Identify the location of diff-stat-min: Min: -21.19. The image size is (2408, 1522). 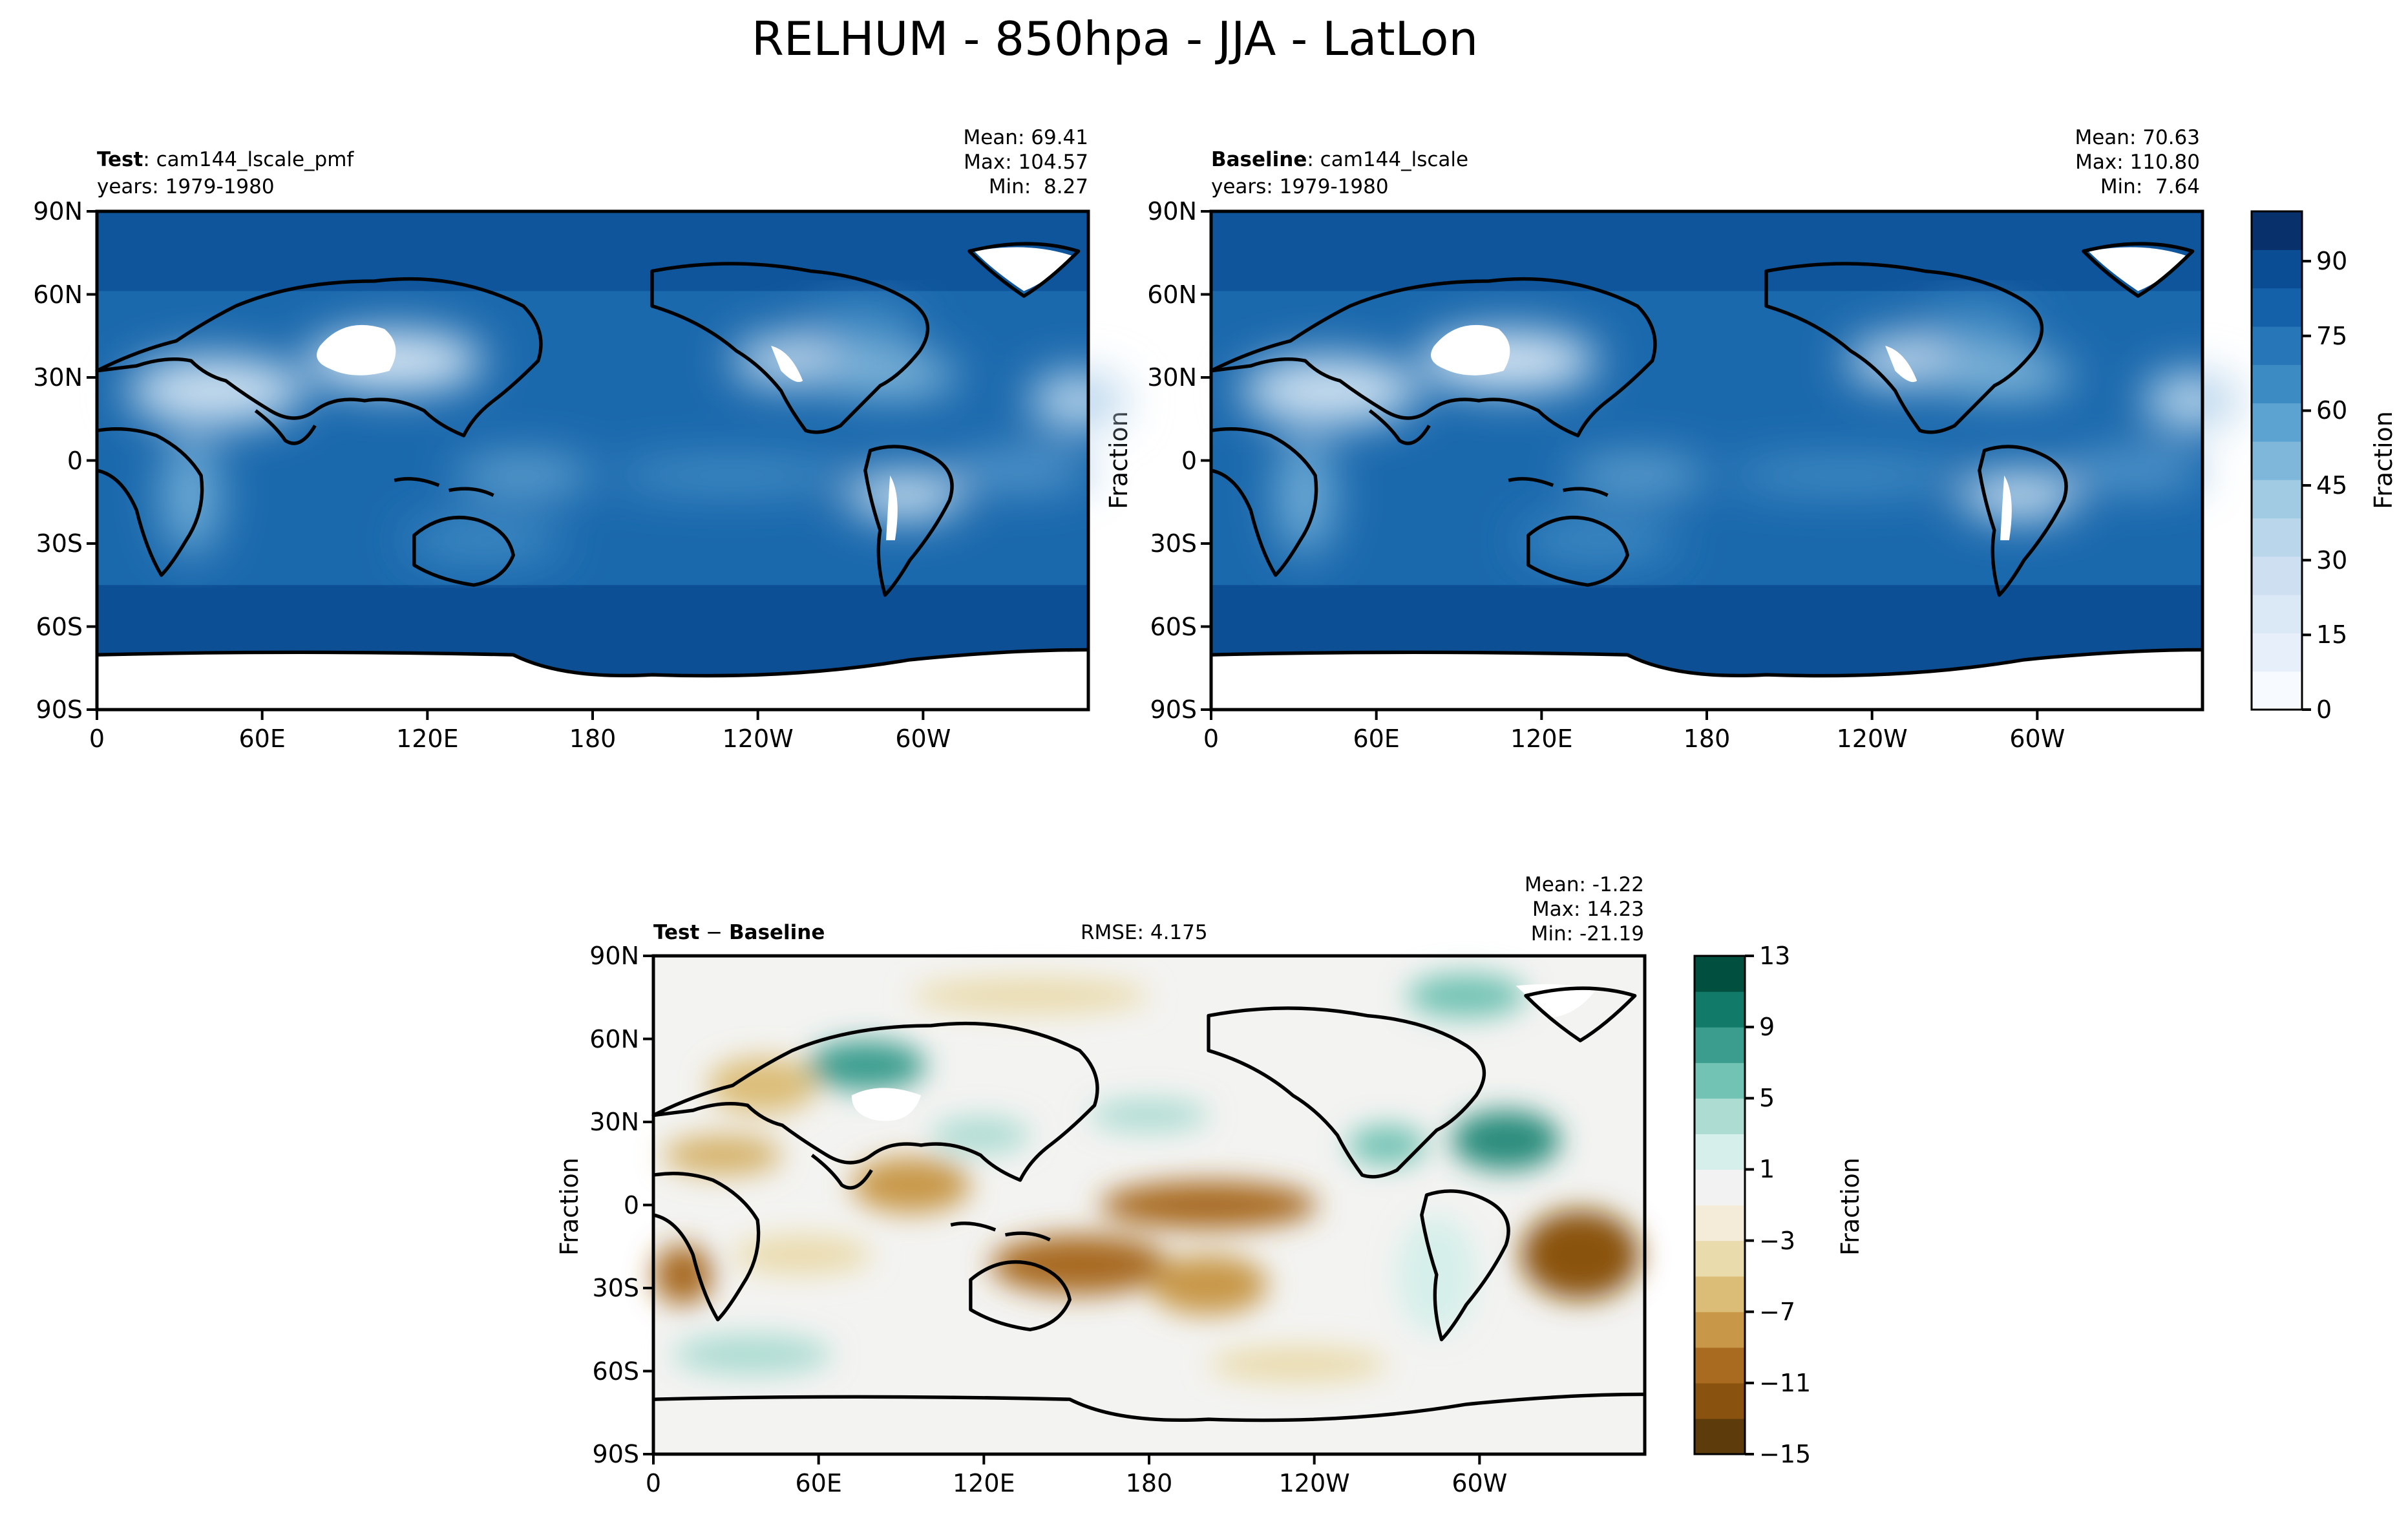
(1587, 934).